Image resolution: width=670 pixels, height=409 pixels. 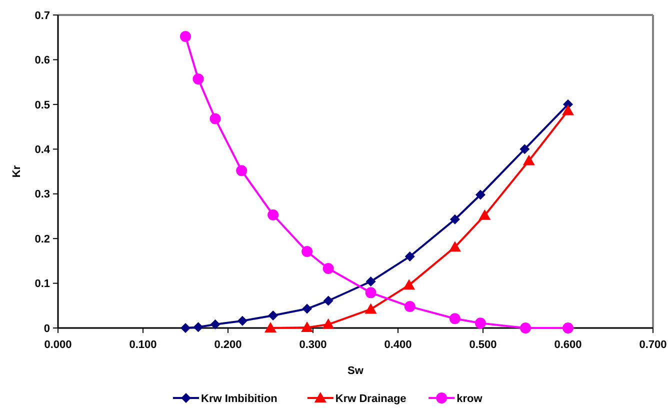 What do you see at coordinates (17, 171) in the screenshot?
I see `y-axis-title: Kr` at bounding box center [17, 171].